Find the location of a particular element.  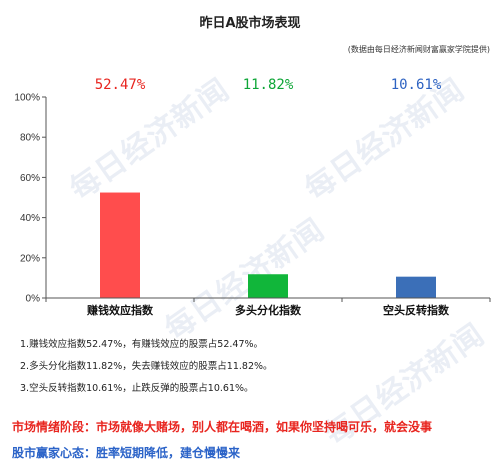

value-label: 52.47% is located at coordinates (120, 85).